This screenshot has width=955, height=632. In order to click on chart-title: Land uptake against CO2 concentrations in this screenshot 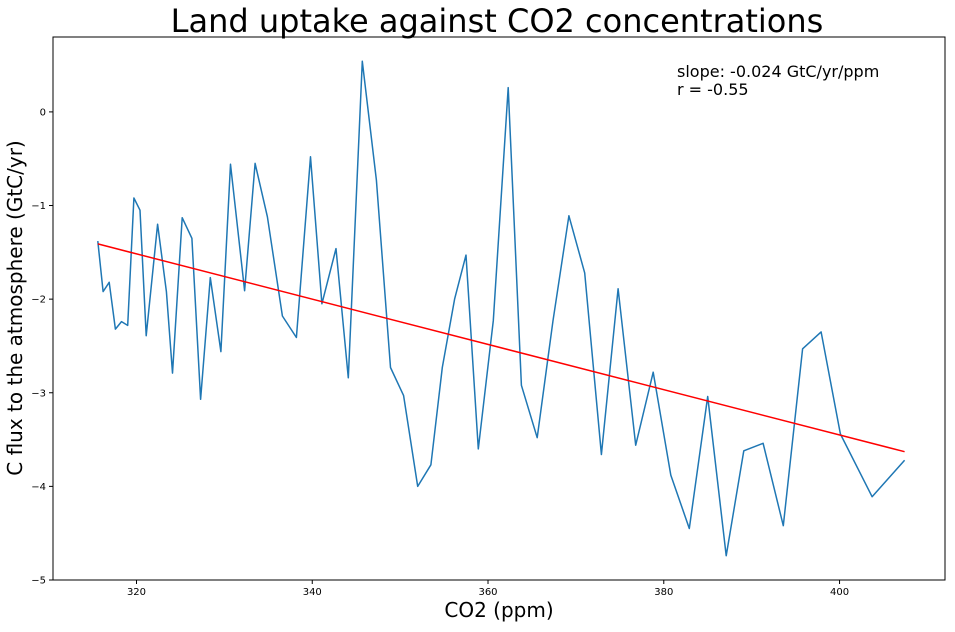, I will do `click(497, 21)`.